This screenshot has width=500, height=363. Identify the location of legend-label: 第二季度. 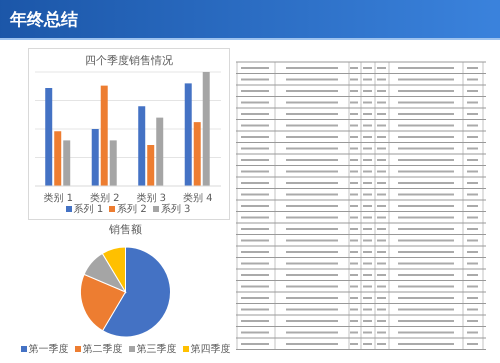
(102, 349).